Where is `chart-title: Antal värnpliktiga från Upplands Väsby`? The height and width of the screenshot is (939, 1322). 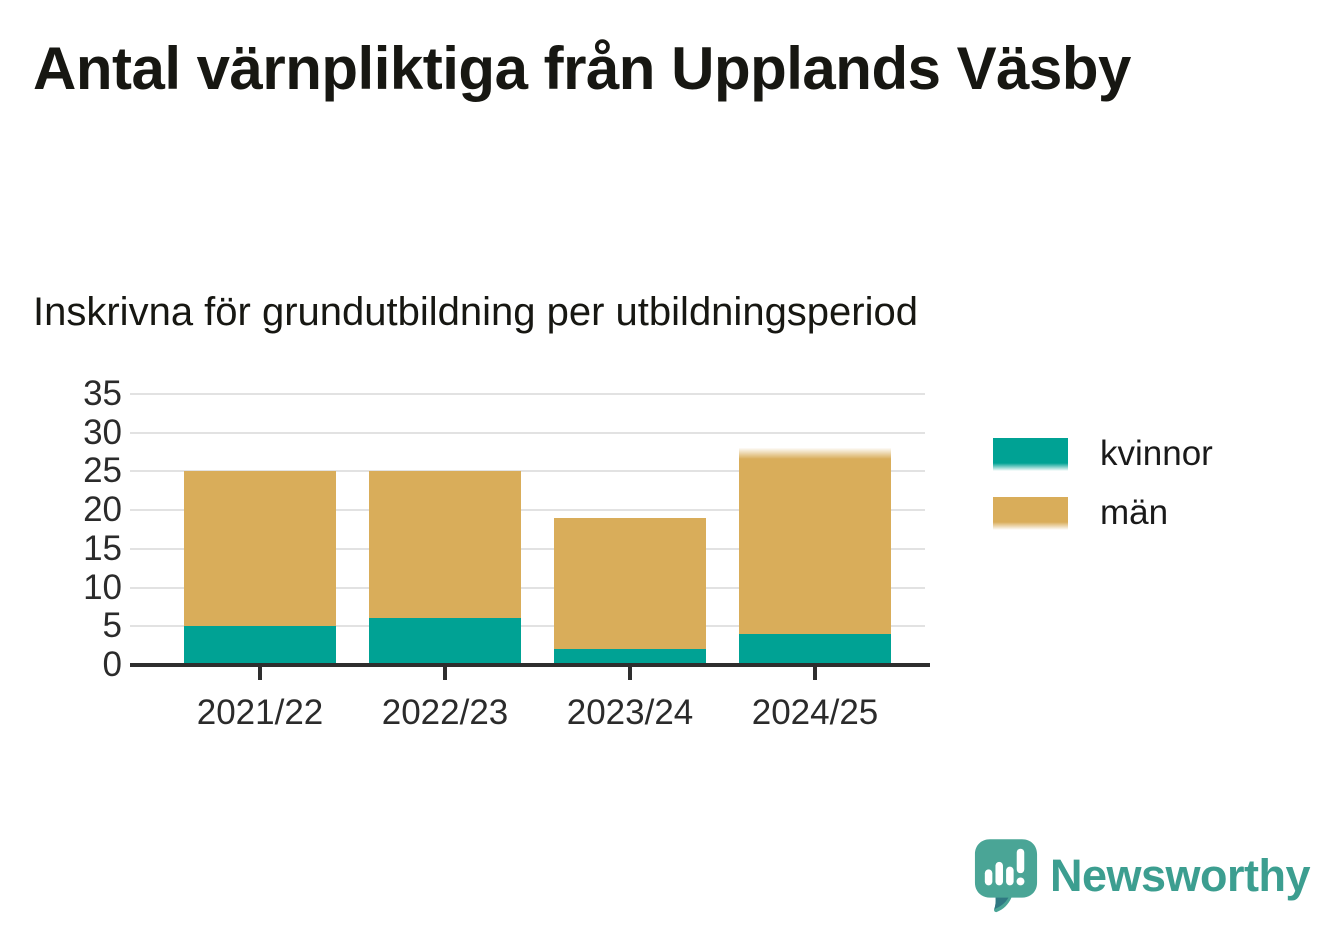 chart-title: Antal värnpliktiga från Upplands Väsby is located at coordinates (582, 68).